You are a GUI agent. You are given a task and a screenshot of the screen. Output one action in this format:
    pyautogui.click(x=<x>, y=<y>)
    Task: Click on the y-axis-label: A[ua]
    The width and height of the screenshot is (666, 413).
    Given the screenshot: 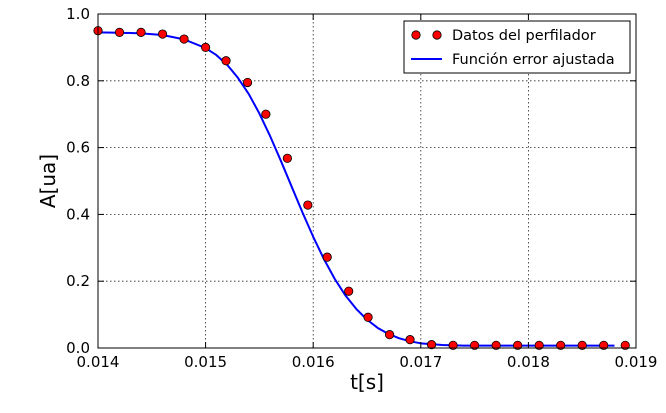 What is the action you would take?
    pyautogui.click(x=48, y=181)
    